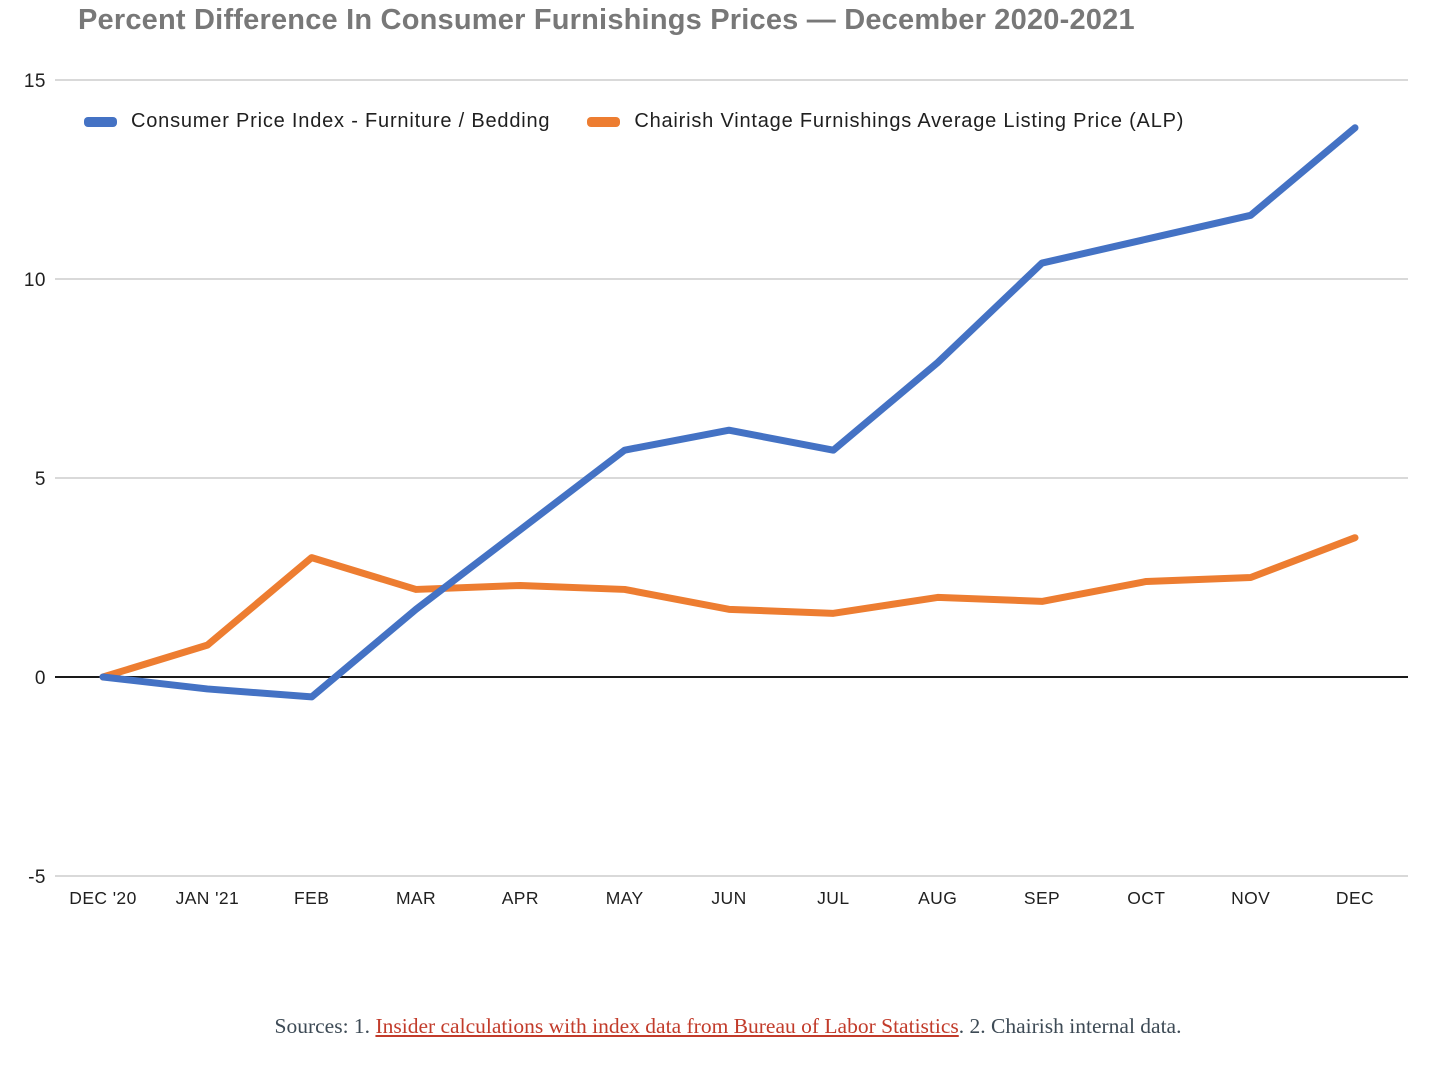 This screenshot has width=1456, height=1082. I want to click on x-tick-label: JUN, so click(728, 898).